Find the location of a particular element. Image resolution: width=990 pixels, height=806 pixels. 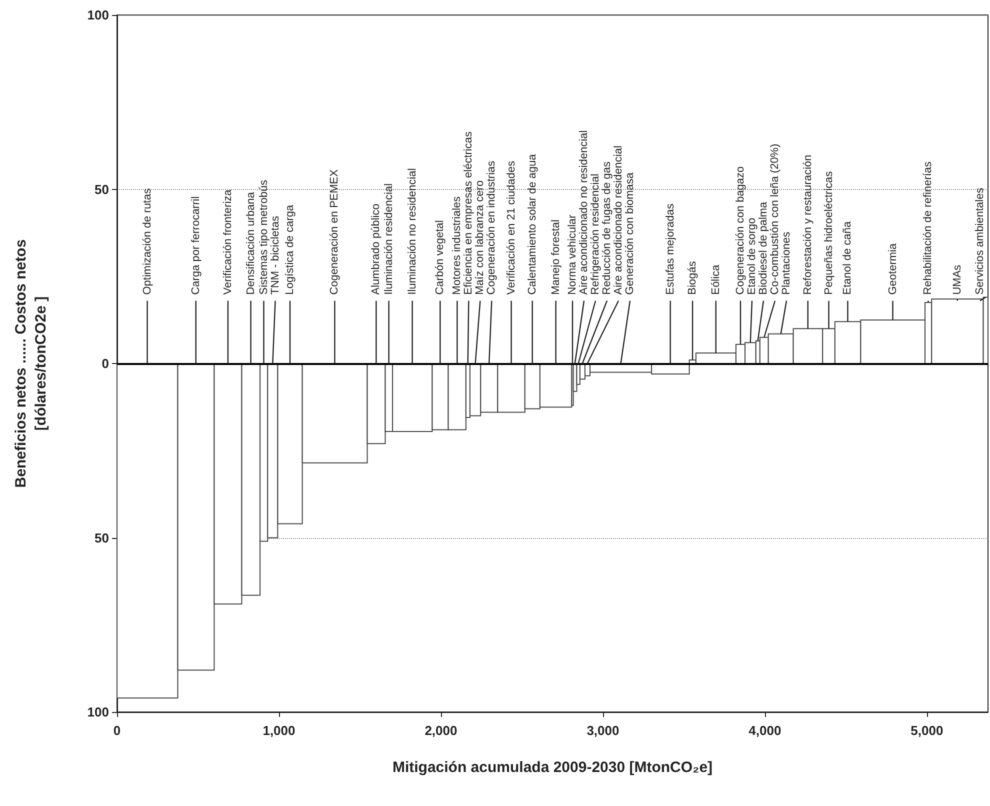

annotation: Estufas mejoradas is located at coordinates (670, 249).